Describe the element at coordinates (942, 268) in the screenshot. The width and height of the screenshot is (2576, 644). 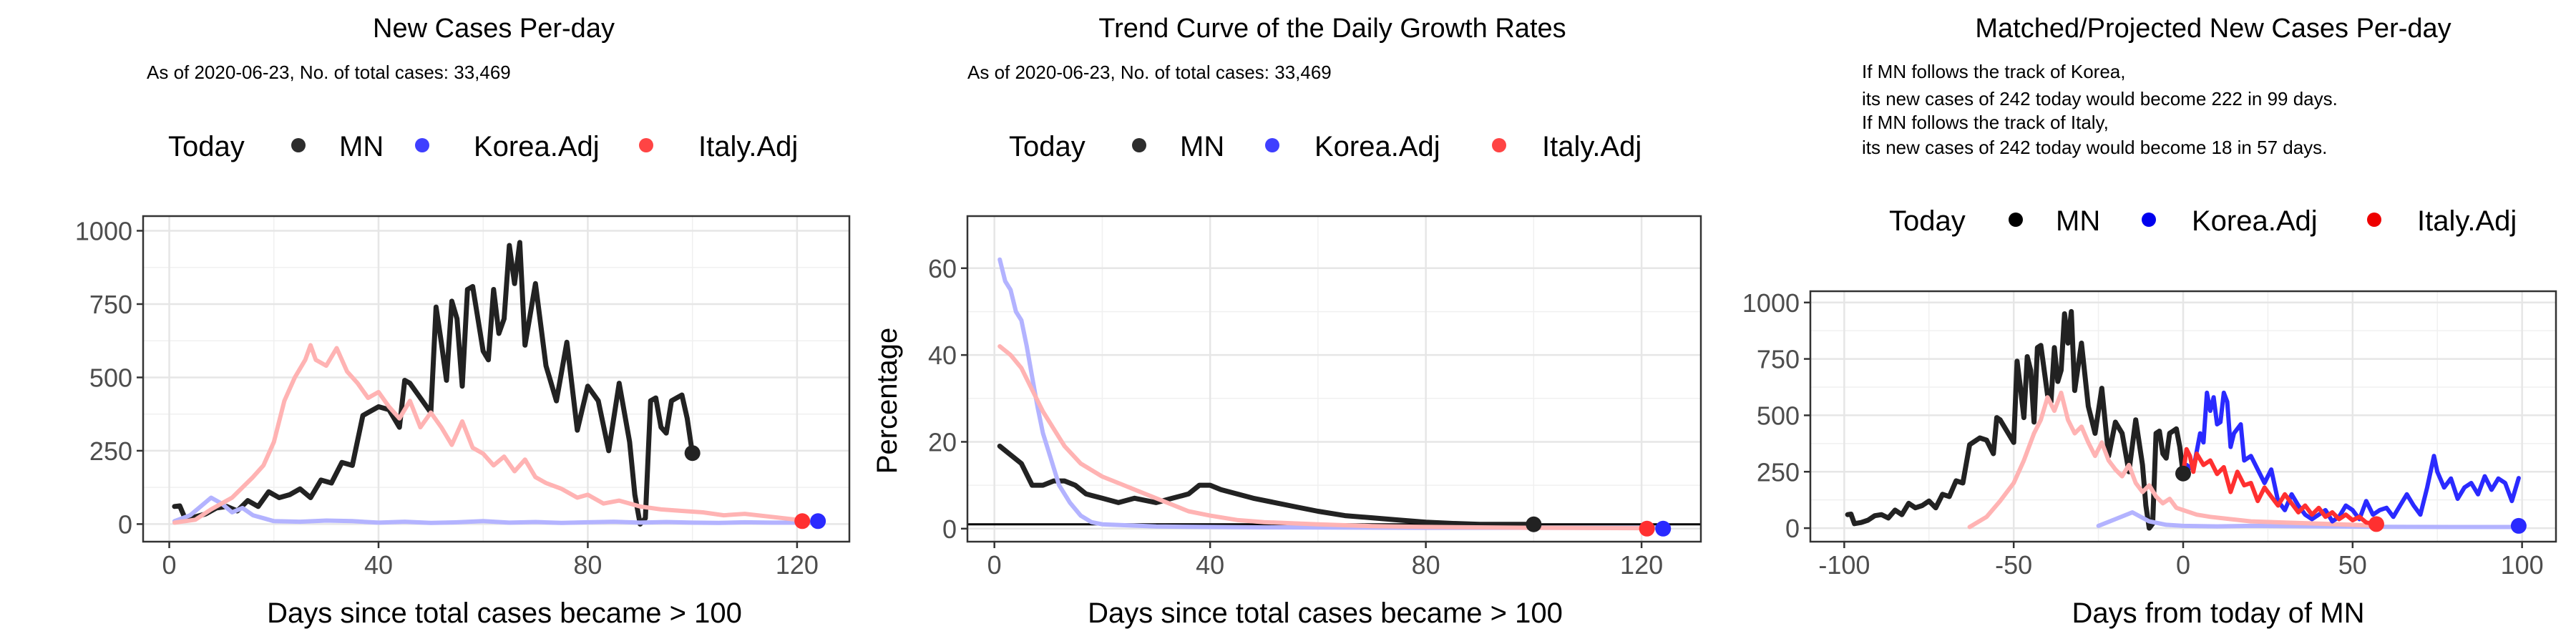
I see `y-tick-label: 60` at that location.